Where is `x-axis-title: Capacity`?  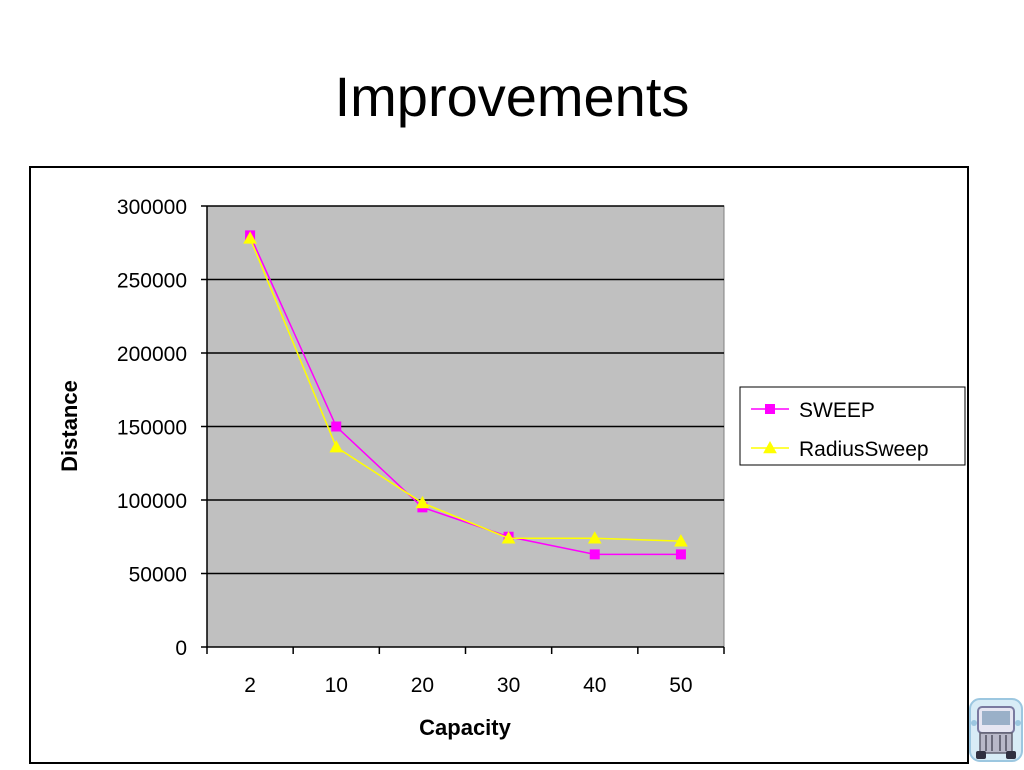 x-axis-title: Capacity is located at coordinates (465, 727).